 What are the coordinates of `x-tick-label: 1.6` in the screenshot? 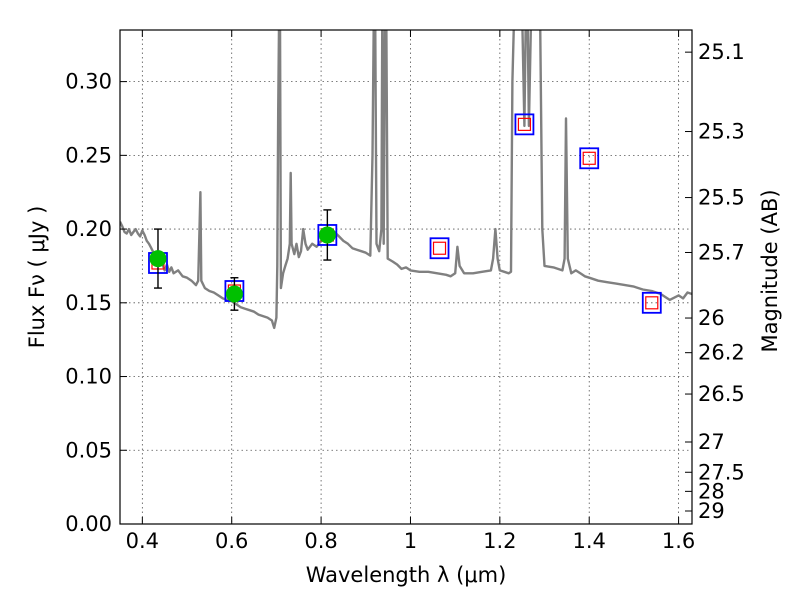 It's located at (678, 541).